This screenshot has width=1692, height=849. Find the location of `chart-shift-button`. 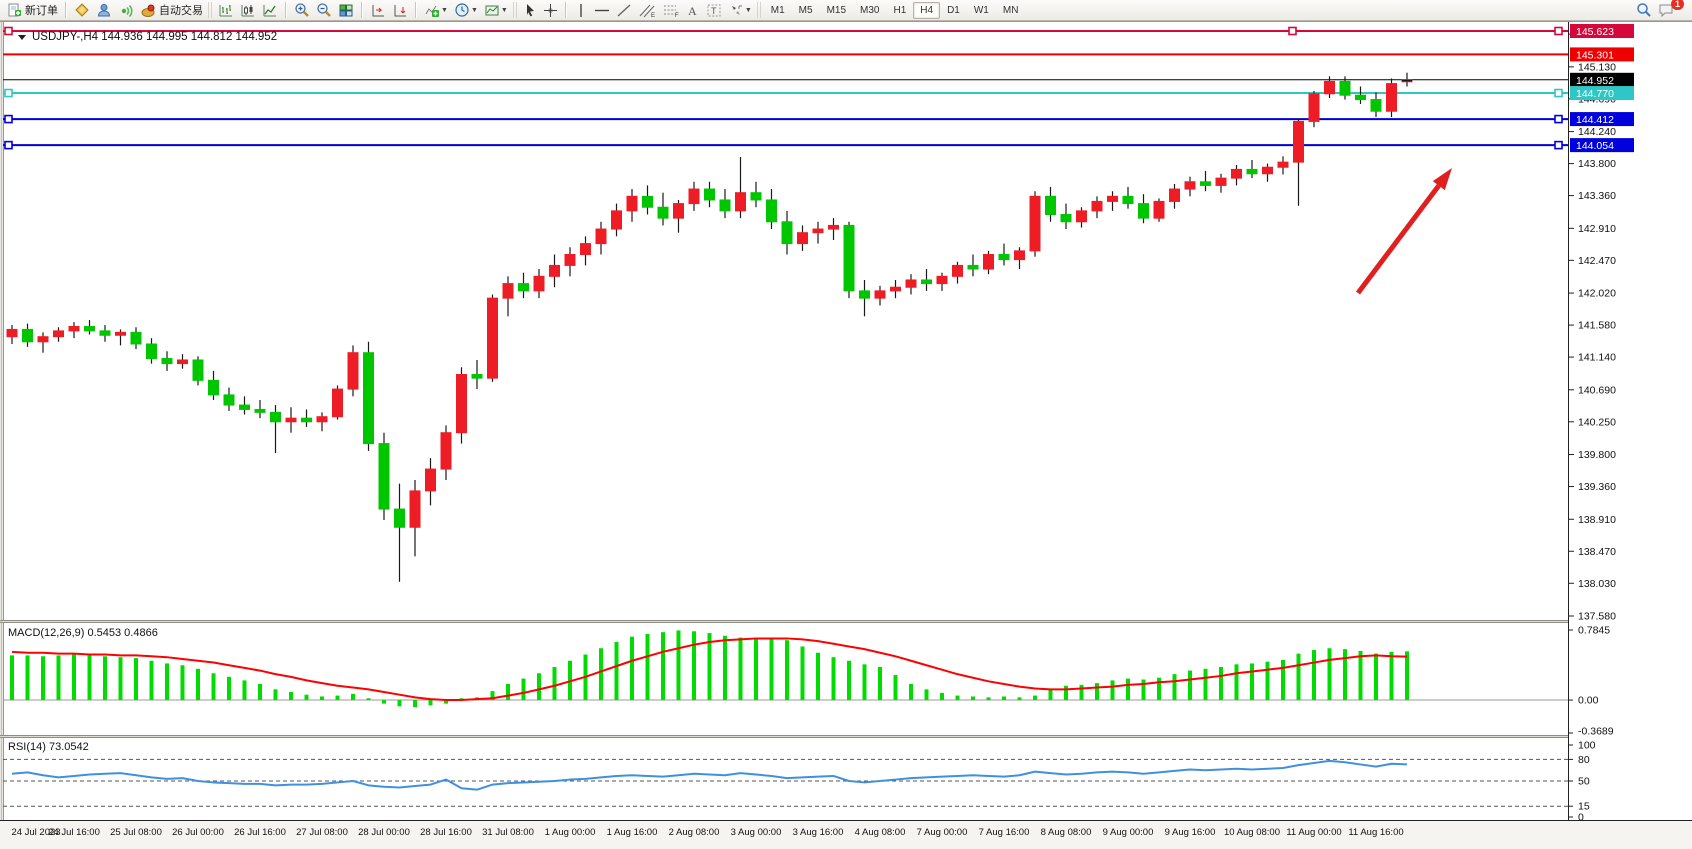

chart-shift-button is located at coordinates (378, 10).